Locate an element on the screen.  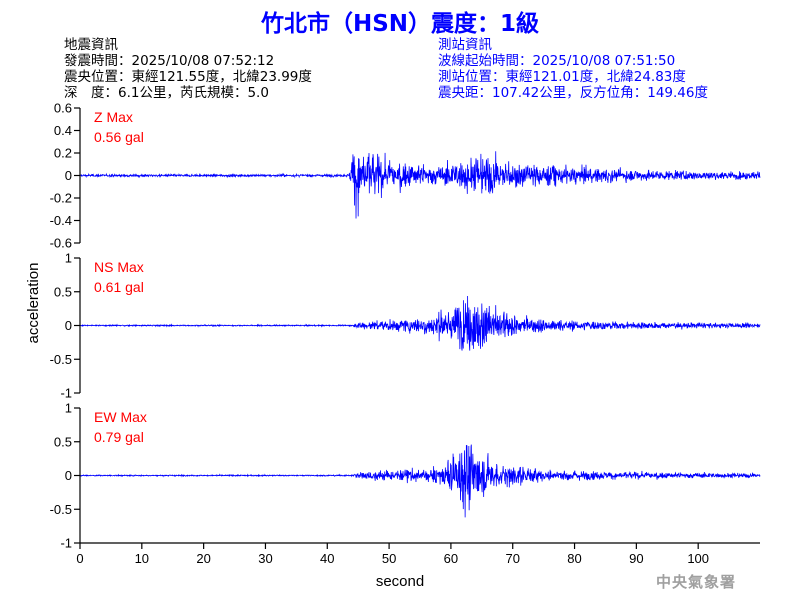
x-tick-label: 30 is located at coordinates (265, 558).